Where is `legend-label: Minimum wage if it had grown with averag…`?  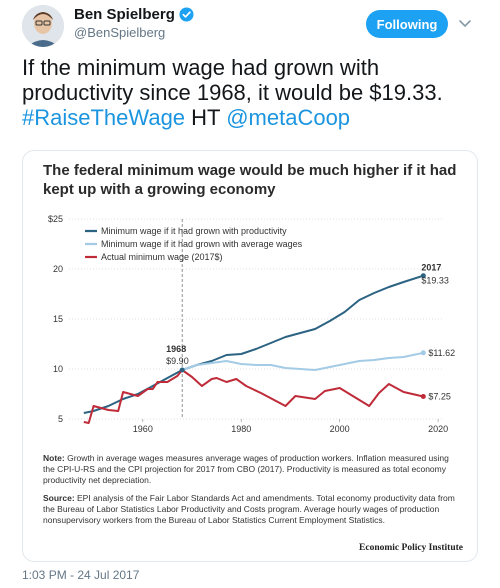
legend-label: Minimum wage if it had grown with averag… is located at coordinates (202, 244).